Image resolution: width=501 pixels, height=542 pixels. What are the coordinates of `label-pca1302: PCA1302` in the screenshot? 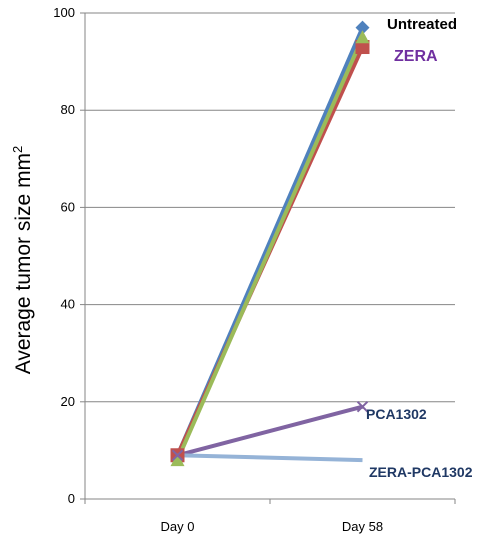 It's located at (396, 414).